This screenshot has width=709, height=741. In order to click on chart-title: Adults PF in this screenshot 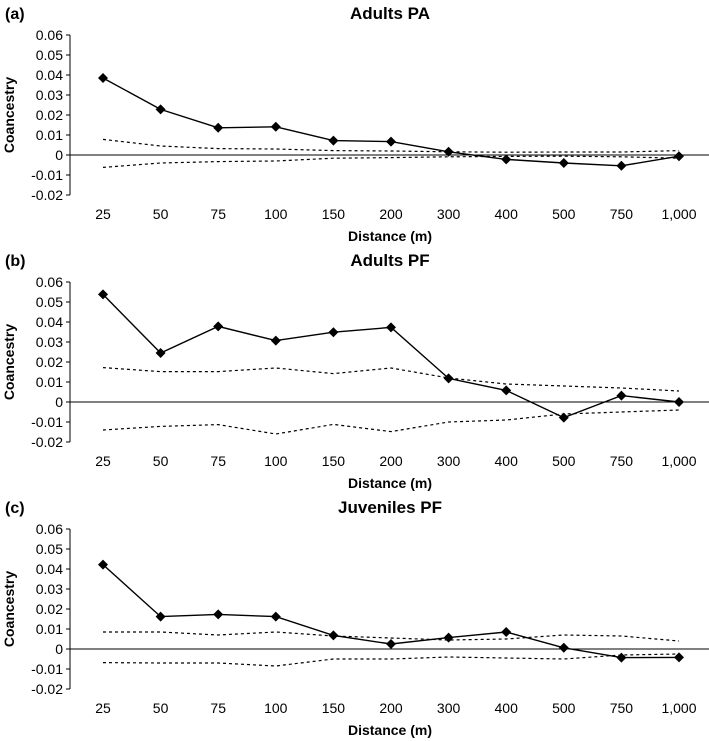, I will do `click(389, 260)`.